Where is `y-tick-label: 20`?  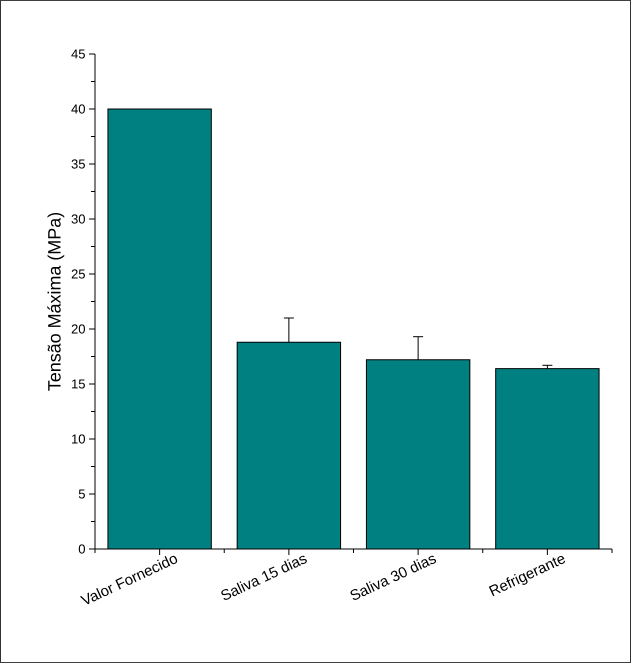
y-tick-label: 20 is located at coordinates (78, 329).